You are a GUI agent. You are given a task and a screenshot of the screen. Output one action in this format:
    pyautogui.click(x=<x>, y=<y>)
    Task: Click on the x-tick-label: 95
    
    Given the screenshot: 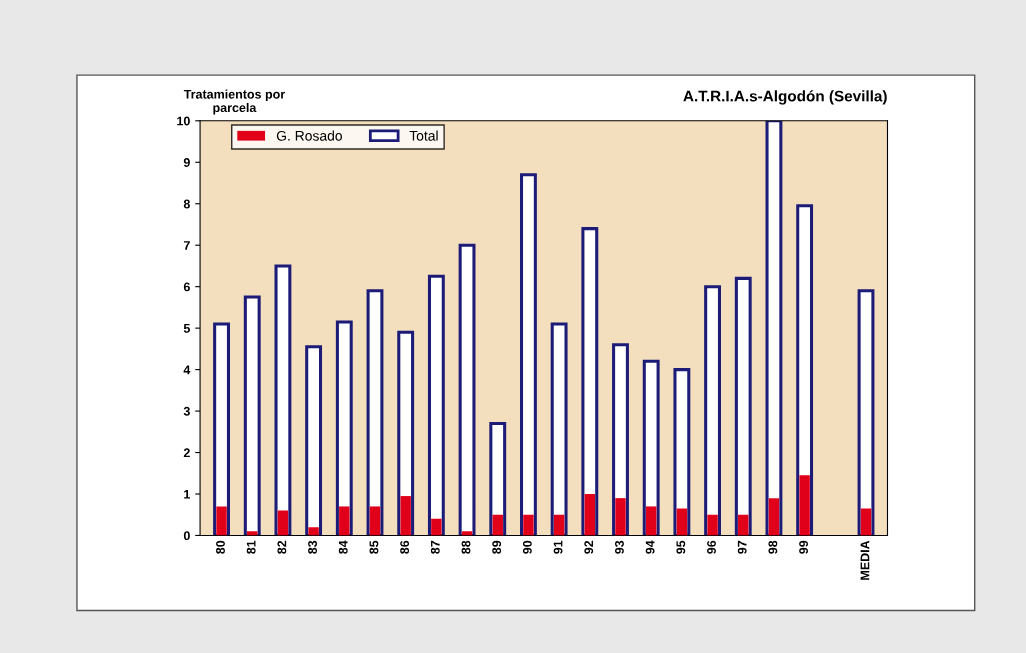 What is the action you would take?
    pyautogui.click(x=681, y=547)
    